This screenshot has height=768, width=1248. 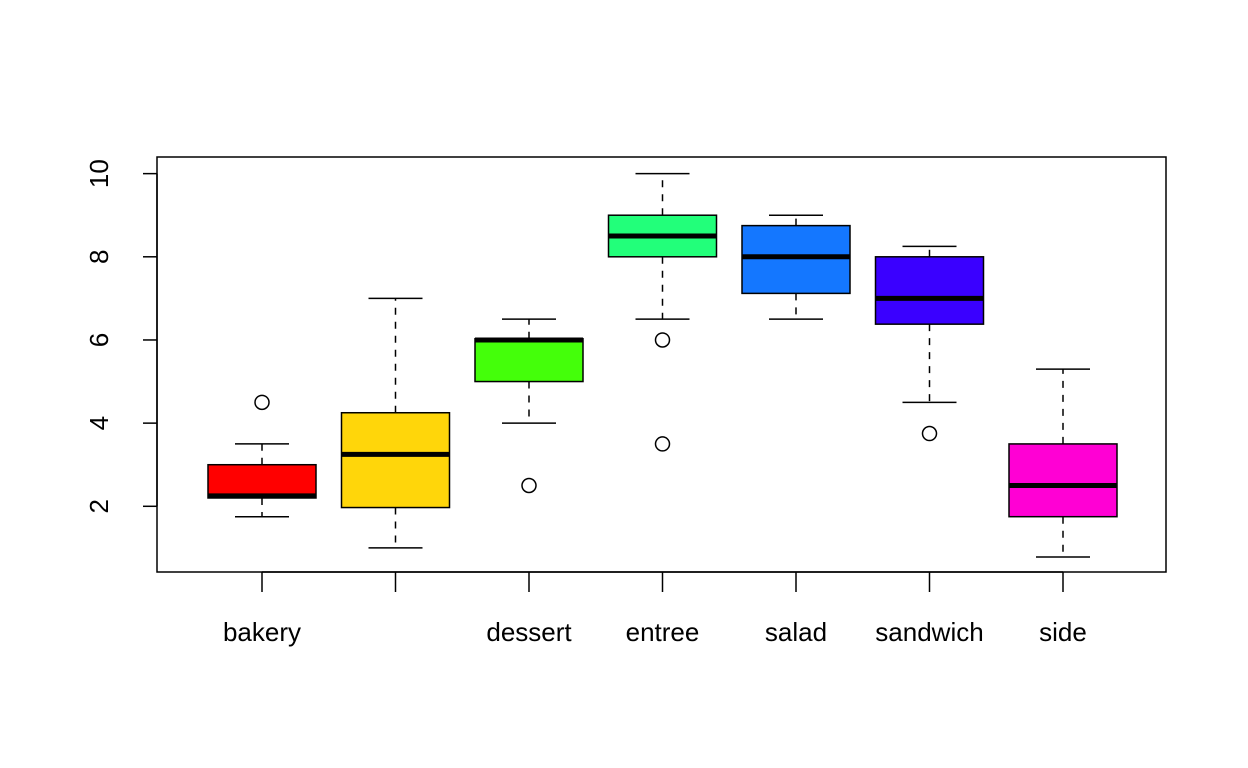 I want to click on box-bakery, so click(x=262, y=456).